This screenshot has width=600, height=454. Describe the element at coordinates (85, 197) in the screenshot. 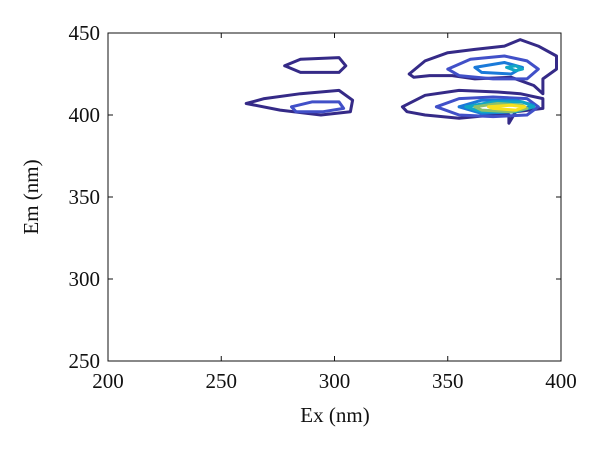

I see `y-tick-label: 350` at that location.